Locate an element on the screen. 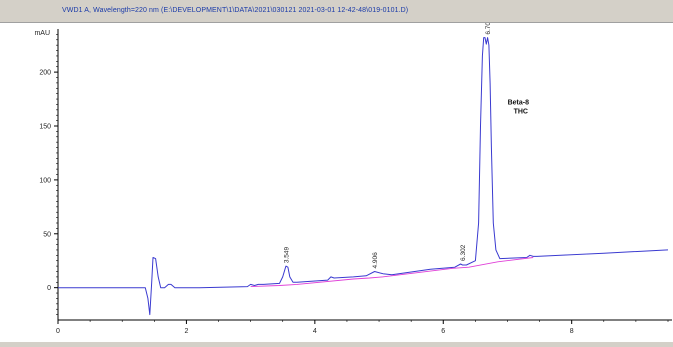 The width and height of the screenshot is (673, 347). y-tick-label: 0 is located at coordinates (49, 288).